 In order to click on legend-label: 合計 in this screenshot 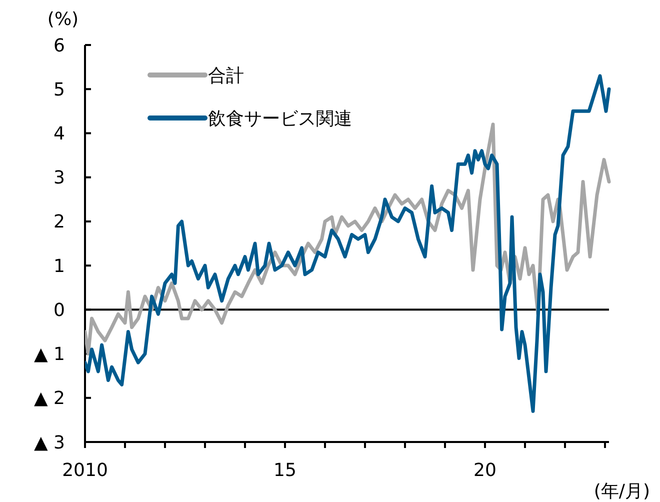, I will do `click(226, 75)`.